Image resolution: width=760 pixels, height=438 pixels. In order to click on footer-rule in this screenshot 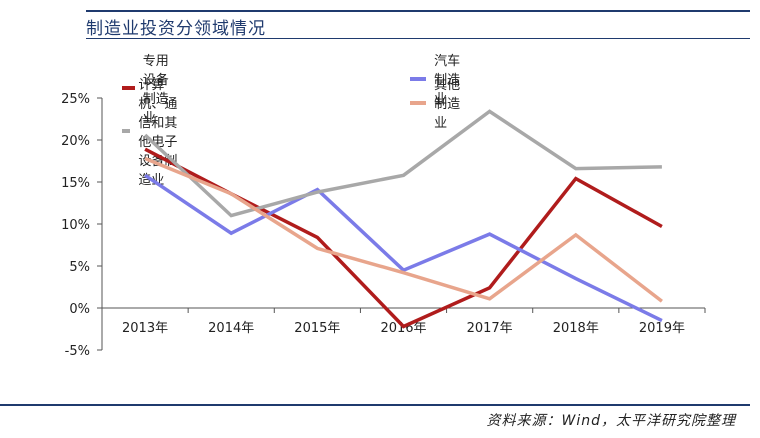, I will do `click(375, 405)`.